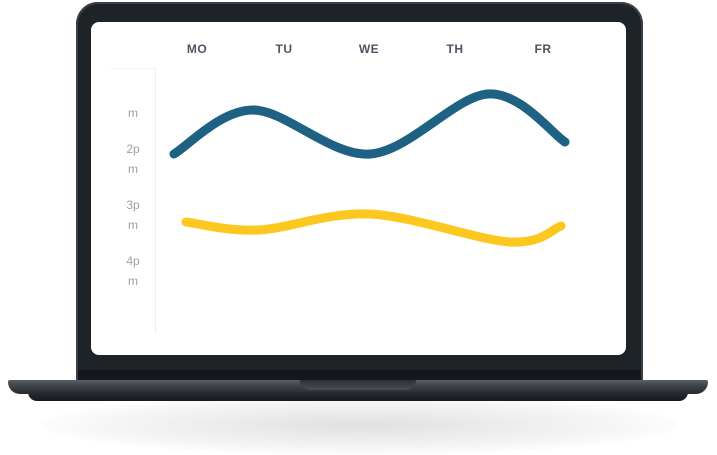 This screenshot has width=717, height=455. What do you see at coordinates (360, 425) in the screenshot?
I see `laptop-shadow` at bounding box center [360, 425].